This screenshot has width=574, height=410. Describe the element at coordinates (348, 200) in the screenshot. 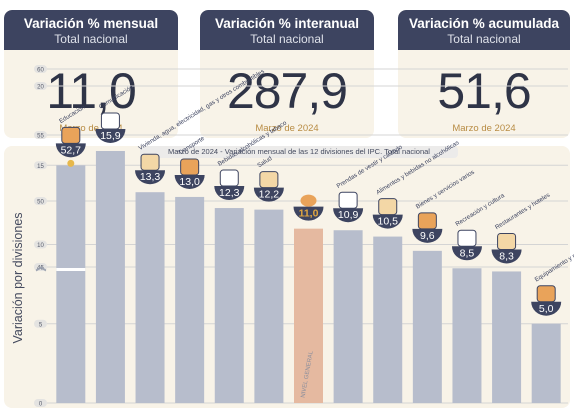

I see `shirt-icon` at that location.